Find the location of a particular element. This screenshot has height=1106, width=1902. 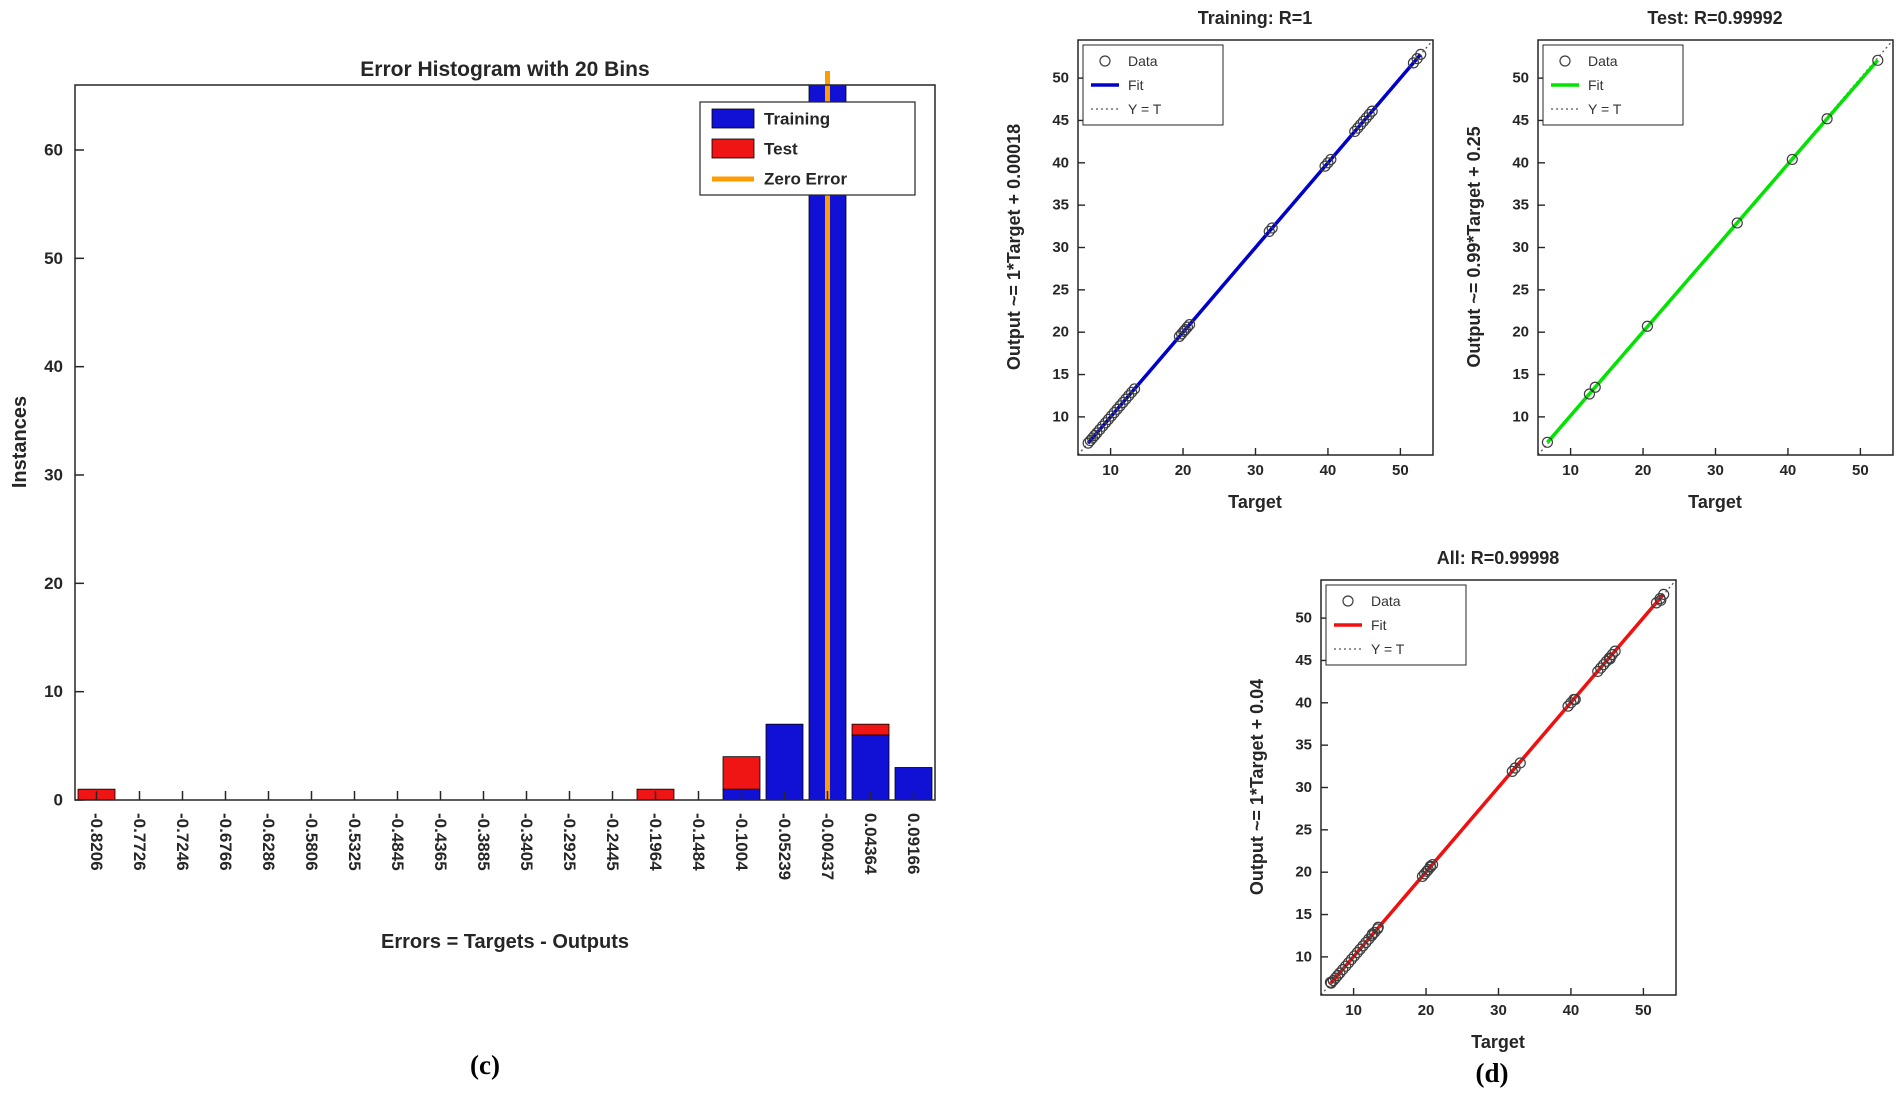

svg-text: Test is located at coordinates (781, 149).